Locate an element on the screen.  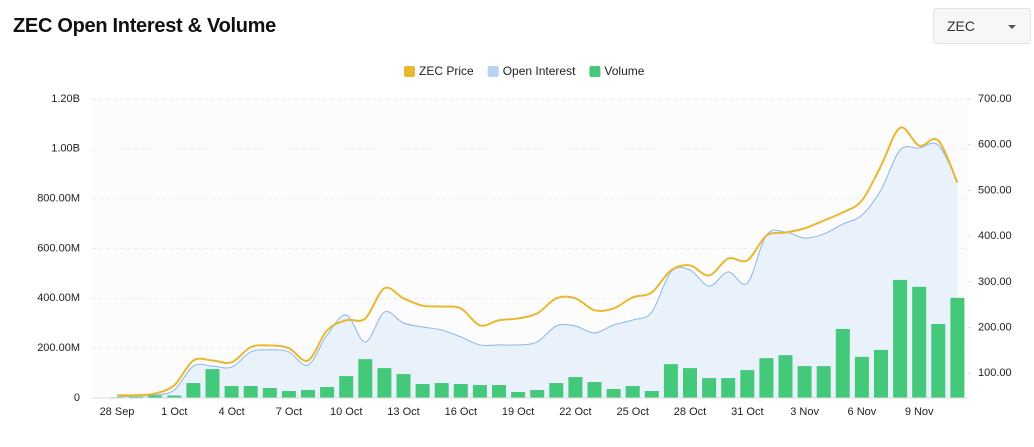
y2-tick-label: 500.00 is located at coordinates (995, 190).